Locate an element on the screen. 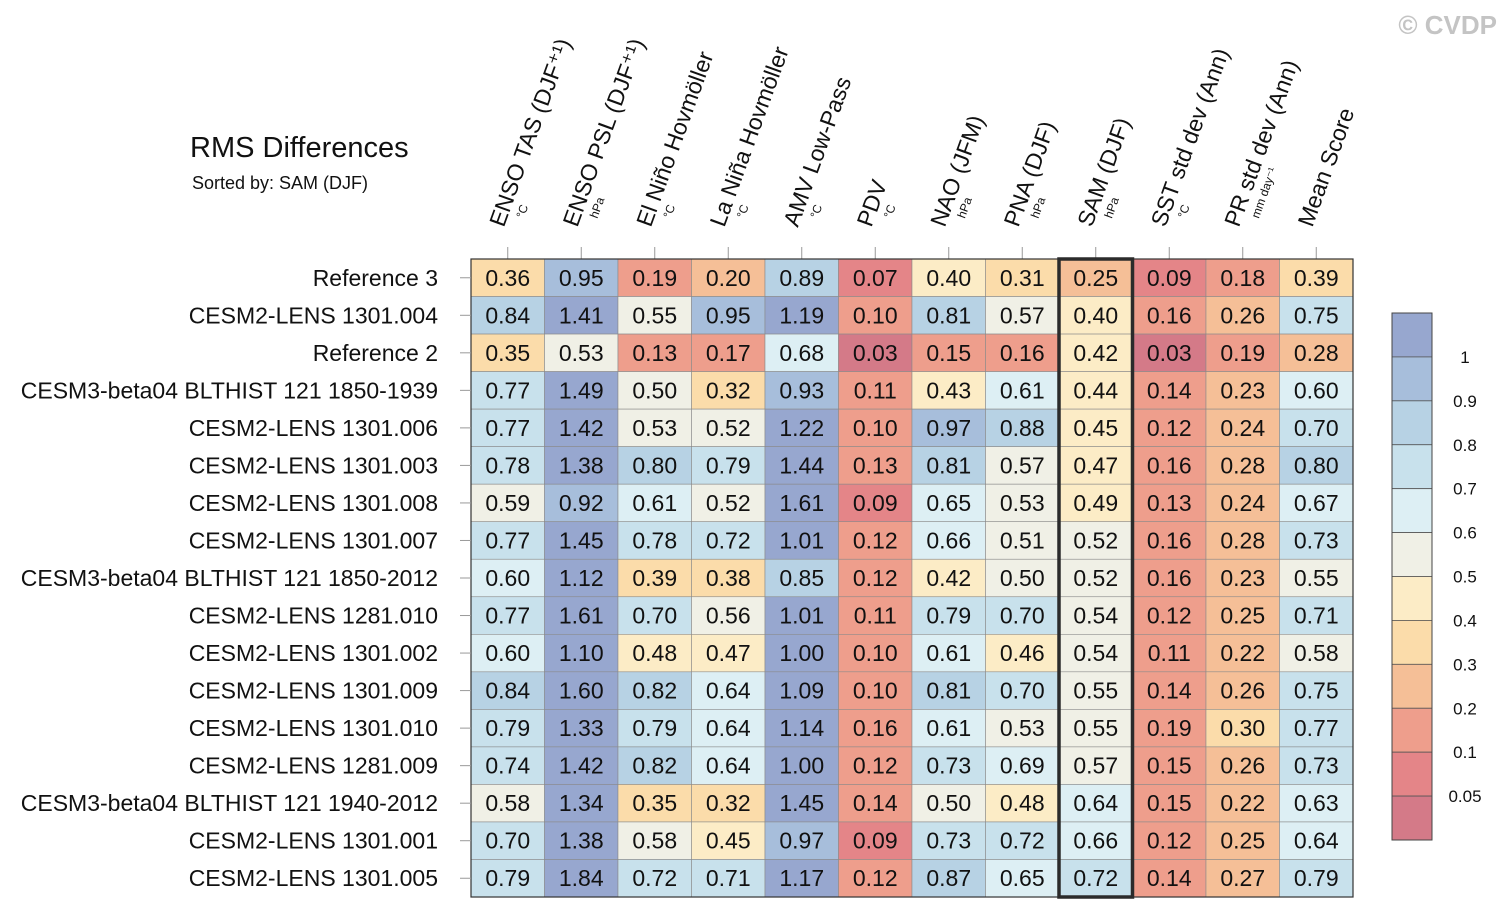  colorbar: 1 0.9 0.8 0.7 0.6 0.5 0.4 0.3 0.2 0.1 0.05 is located at coordinates (1436, 576).